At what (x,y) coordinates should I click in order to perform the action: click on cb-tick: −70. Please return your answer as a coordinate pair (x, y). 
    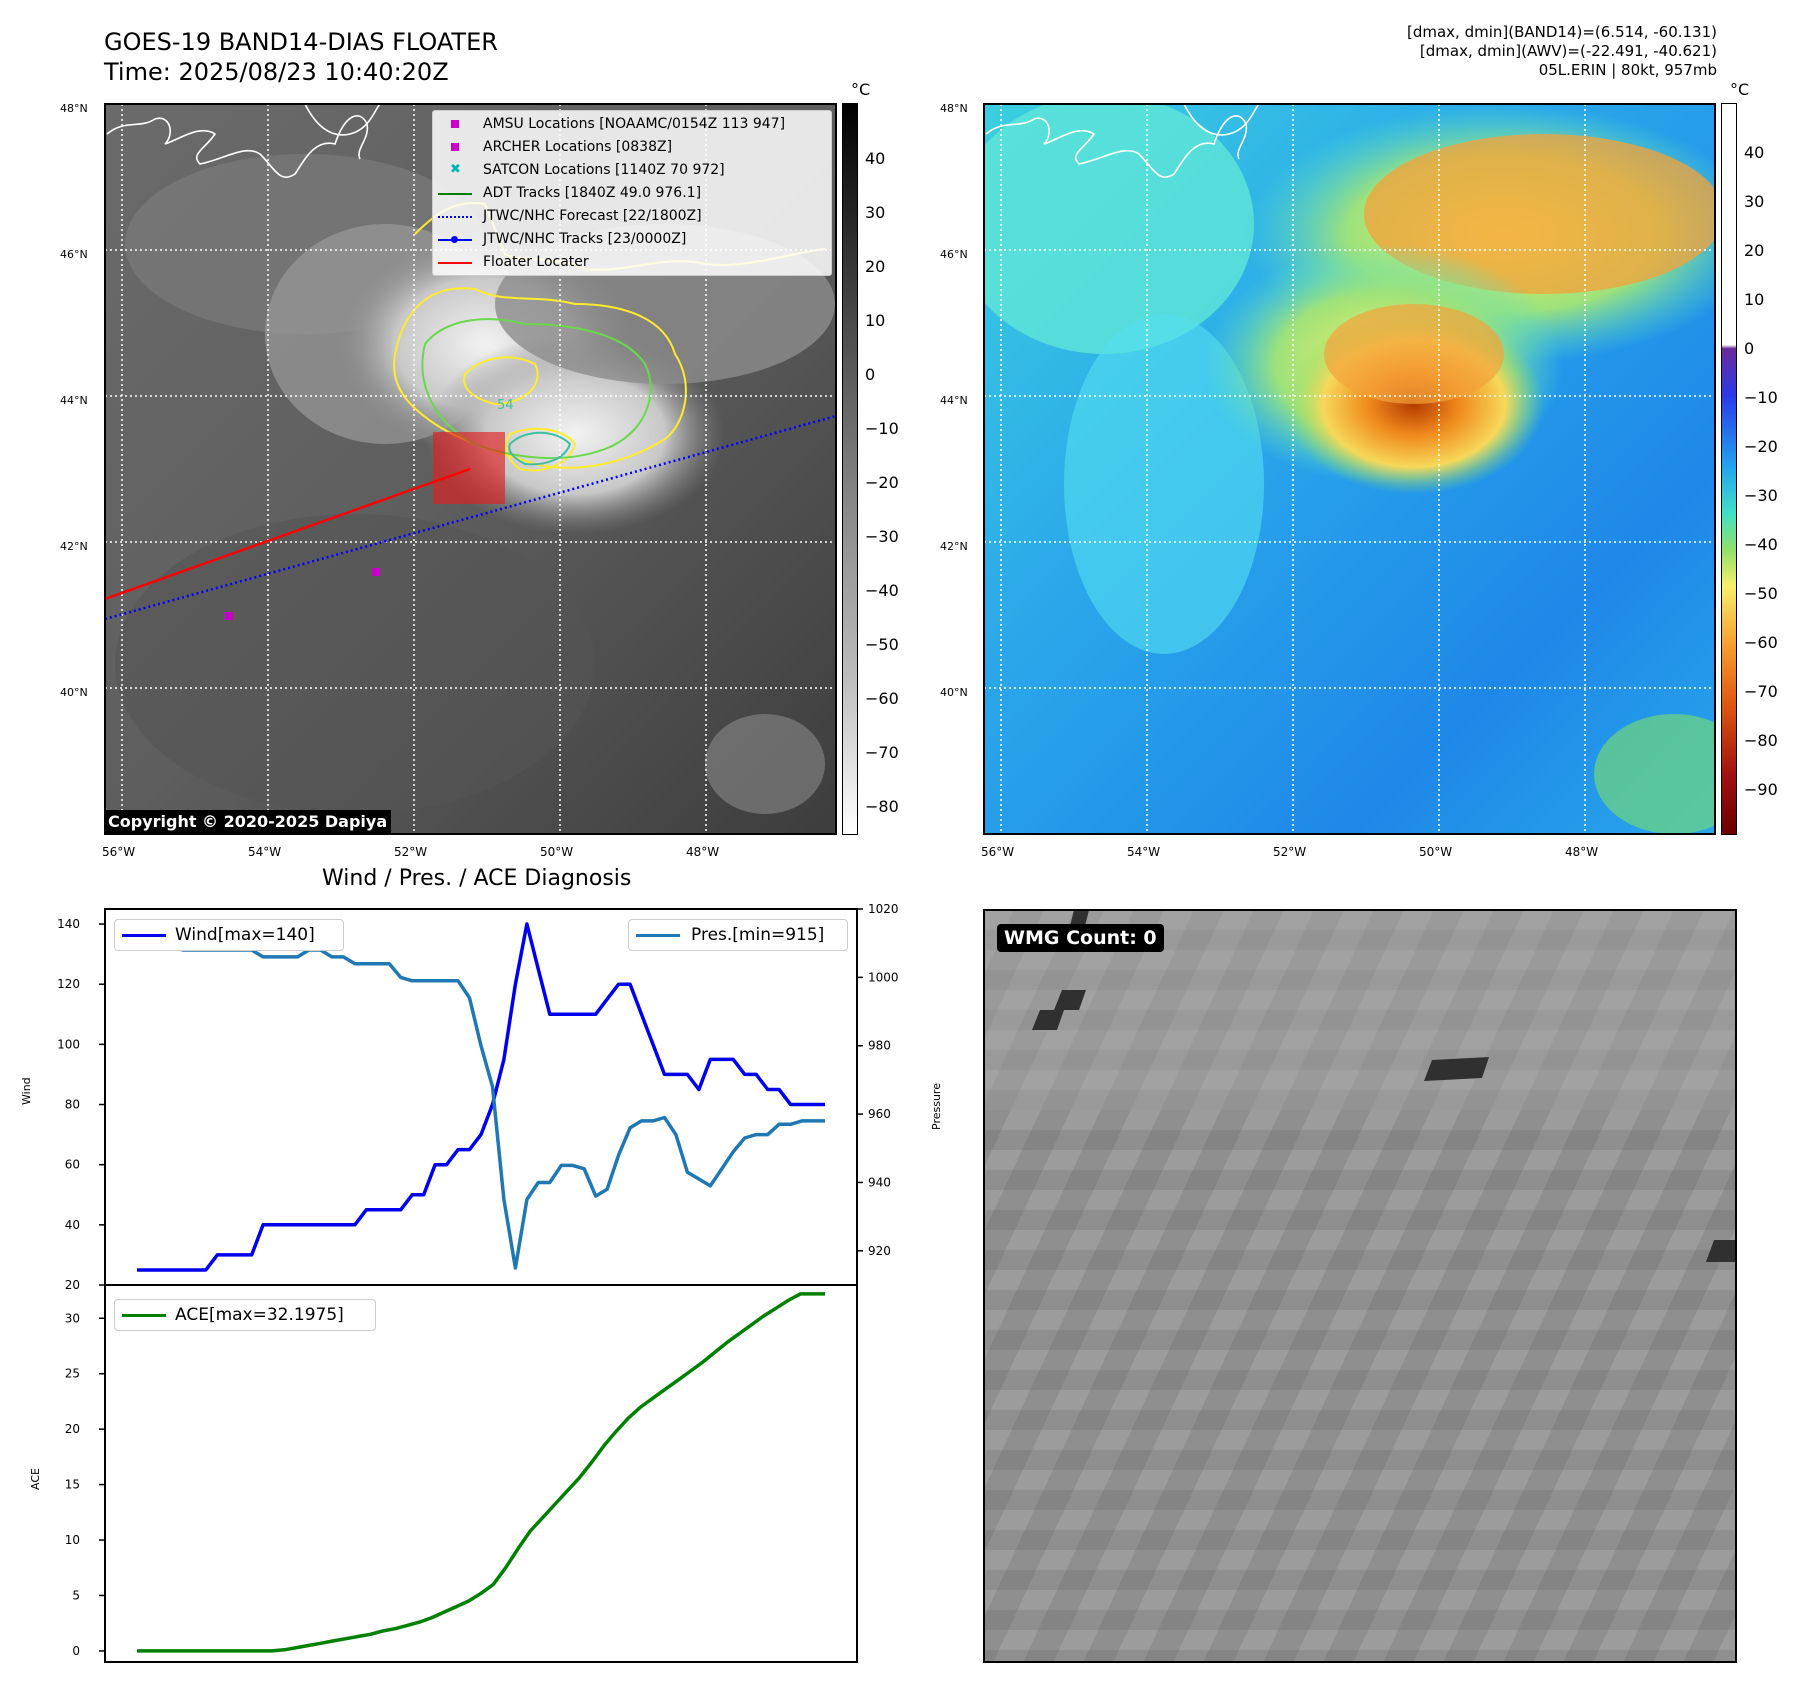
    Looking at the image, I should click on (1761, 691).